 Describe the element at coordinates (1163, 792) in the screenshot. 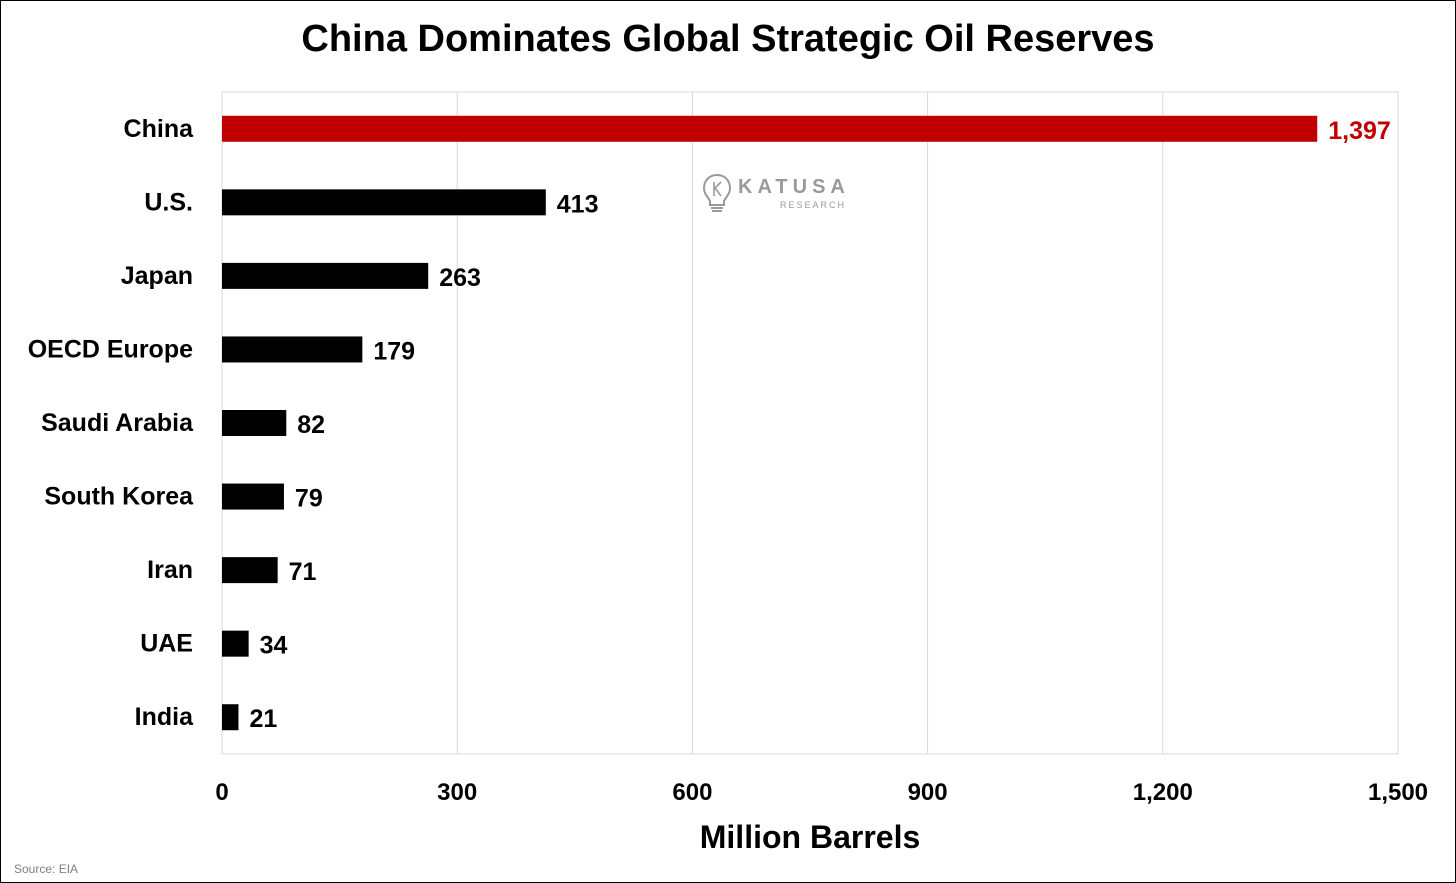

I see `x-tick-label: 1,200` at that location.